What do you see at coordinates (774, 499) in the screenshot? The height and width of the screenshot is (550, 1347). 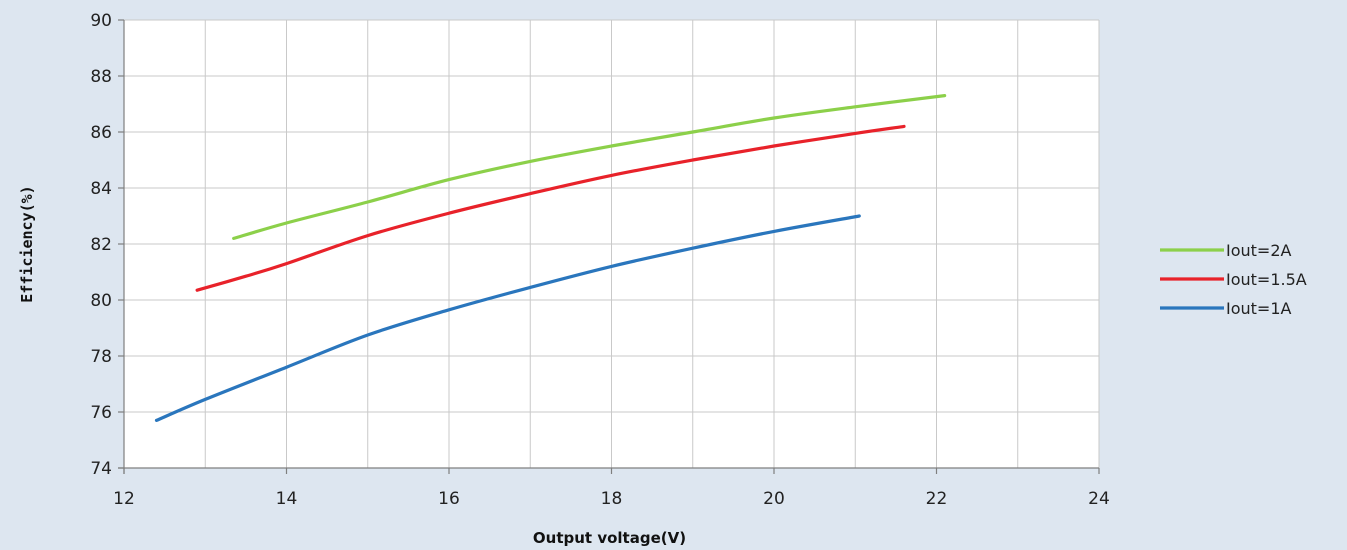 I see `x-tick-label: 20` at bounding box center [774, 499].